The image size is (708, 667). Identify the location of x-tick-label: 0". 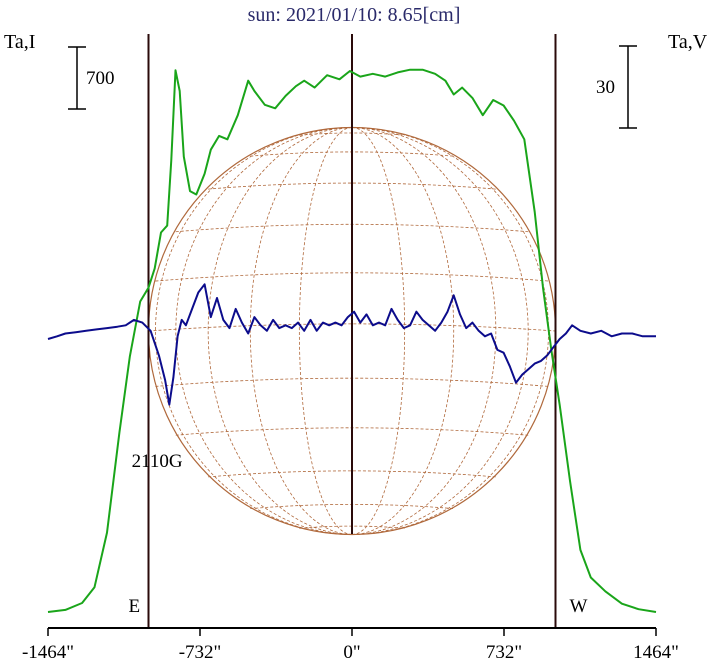
(351, 652).